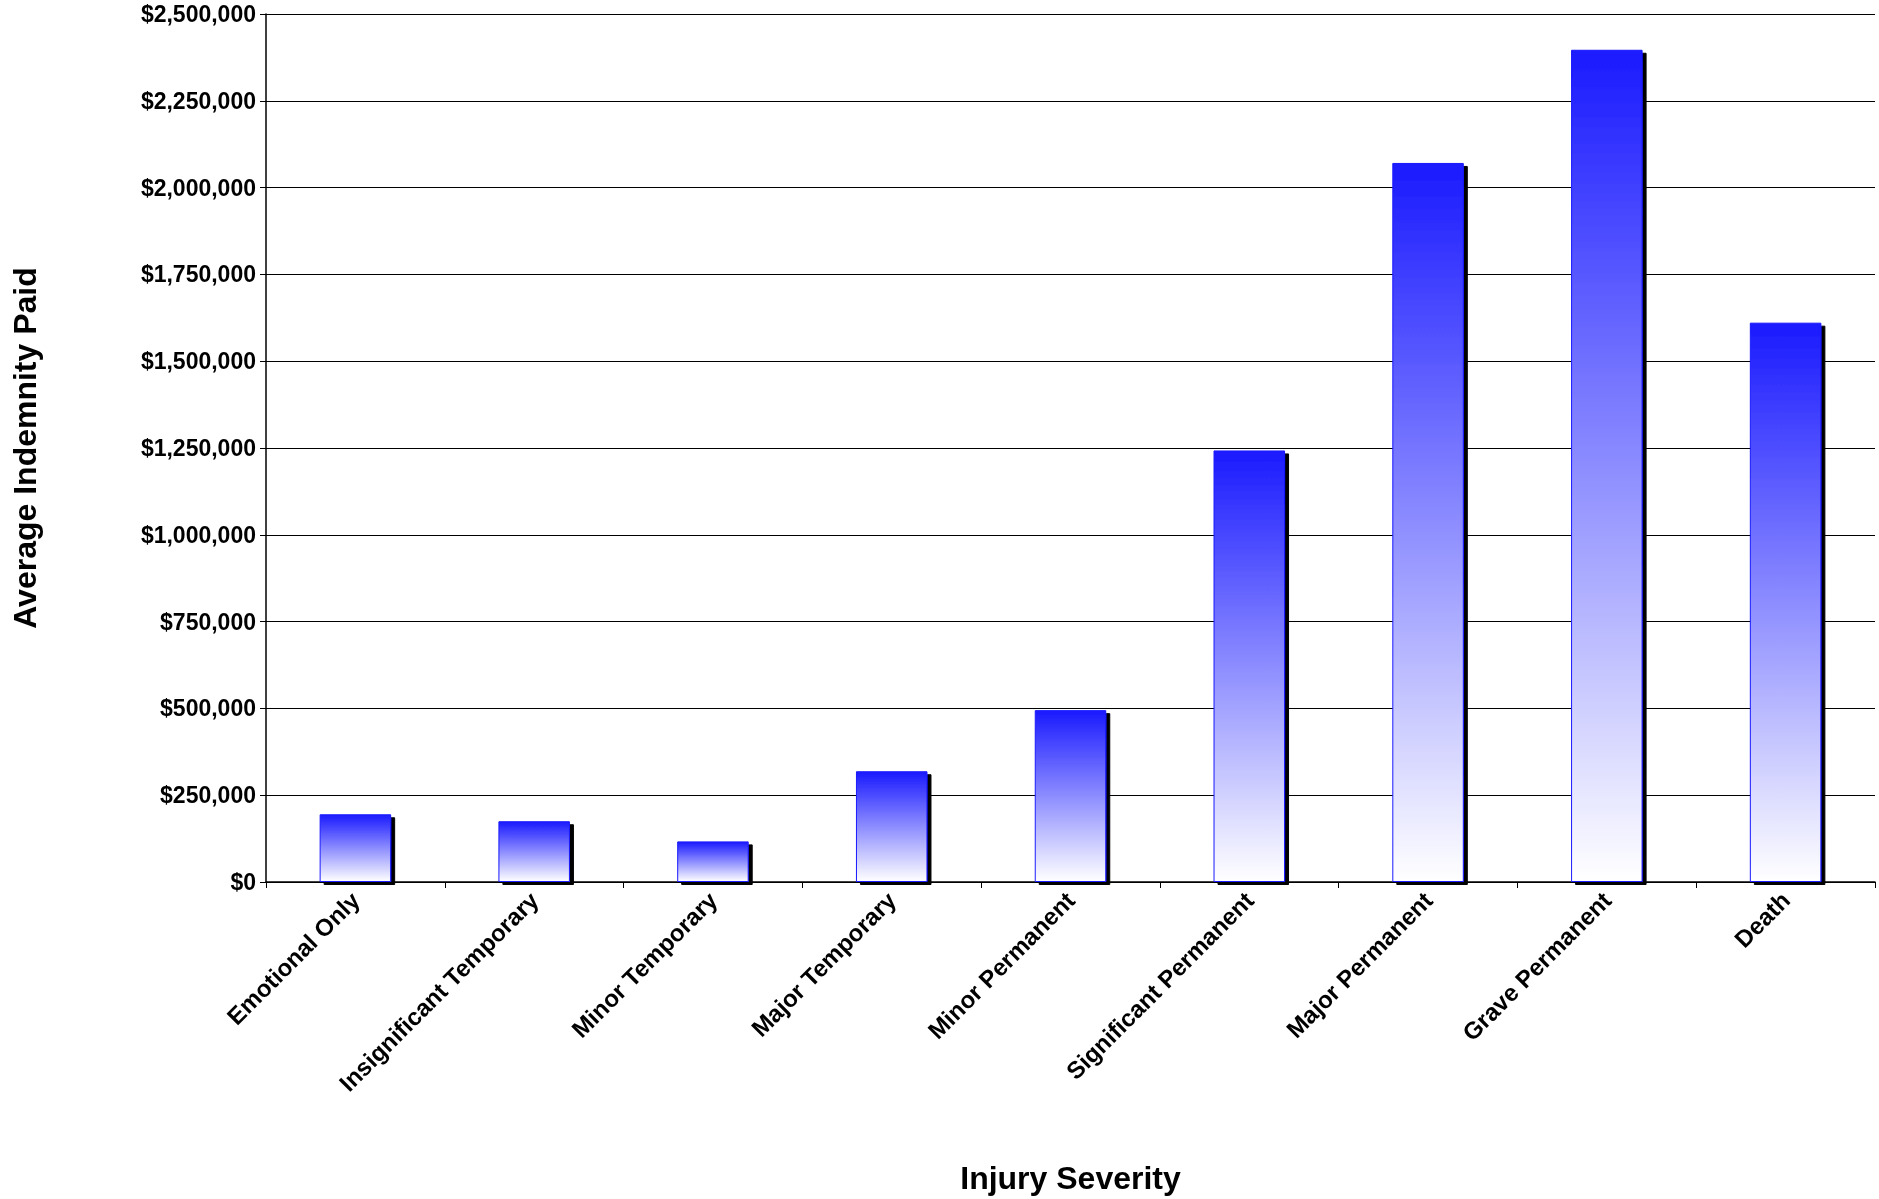 The width and height of the screenshot is (1879, 1199). I want to click on y-tick-label: $1,500,000, so click(198, 361).